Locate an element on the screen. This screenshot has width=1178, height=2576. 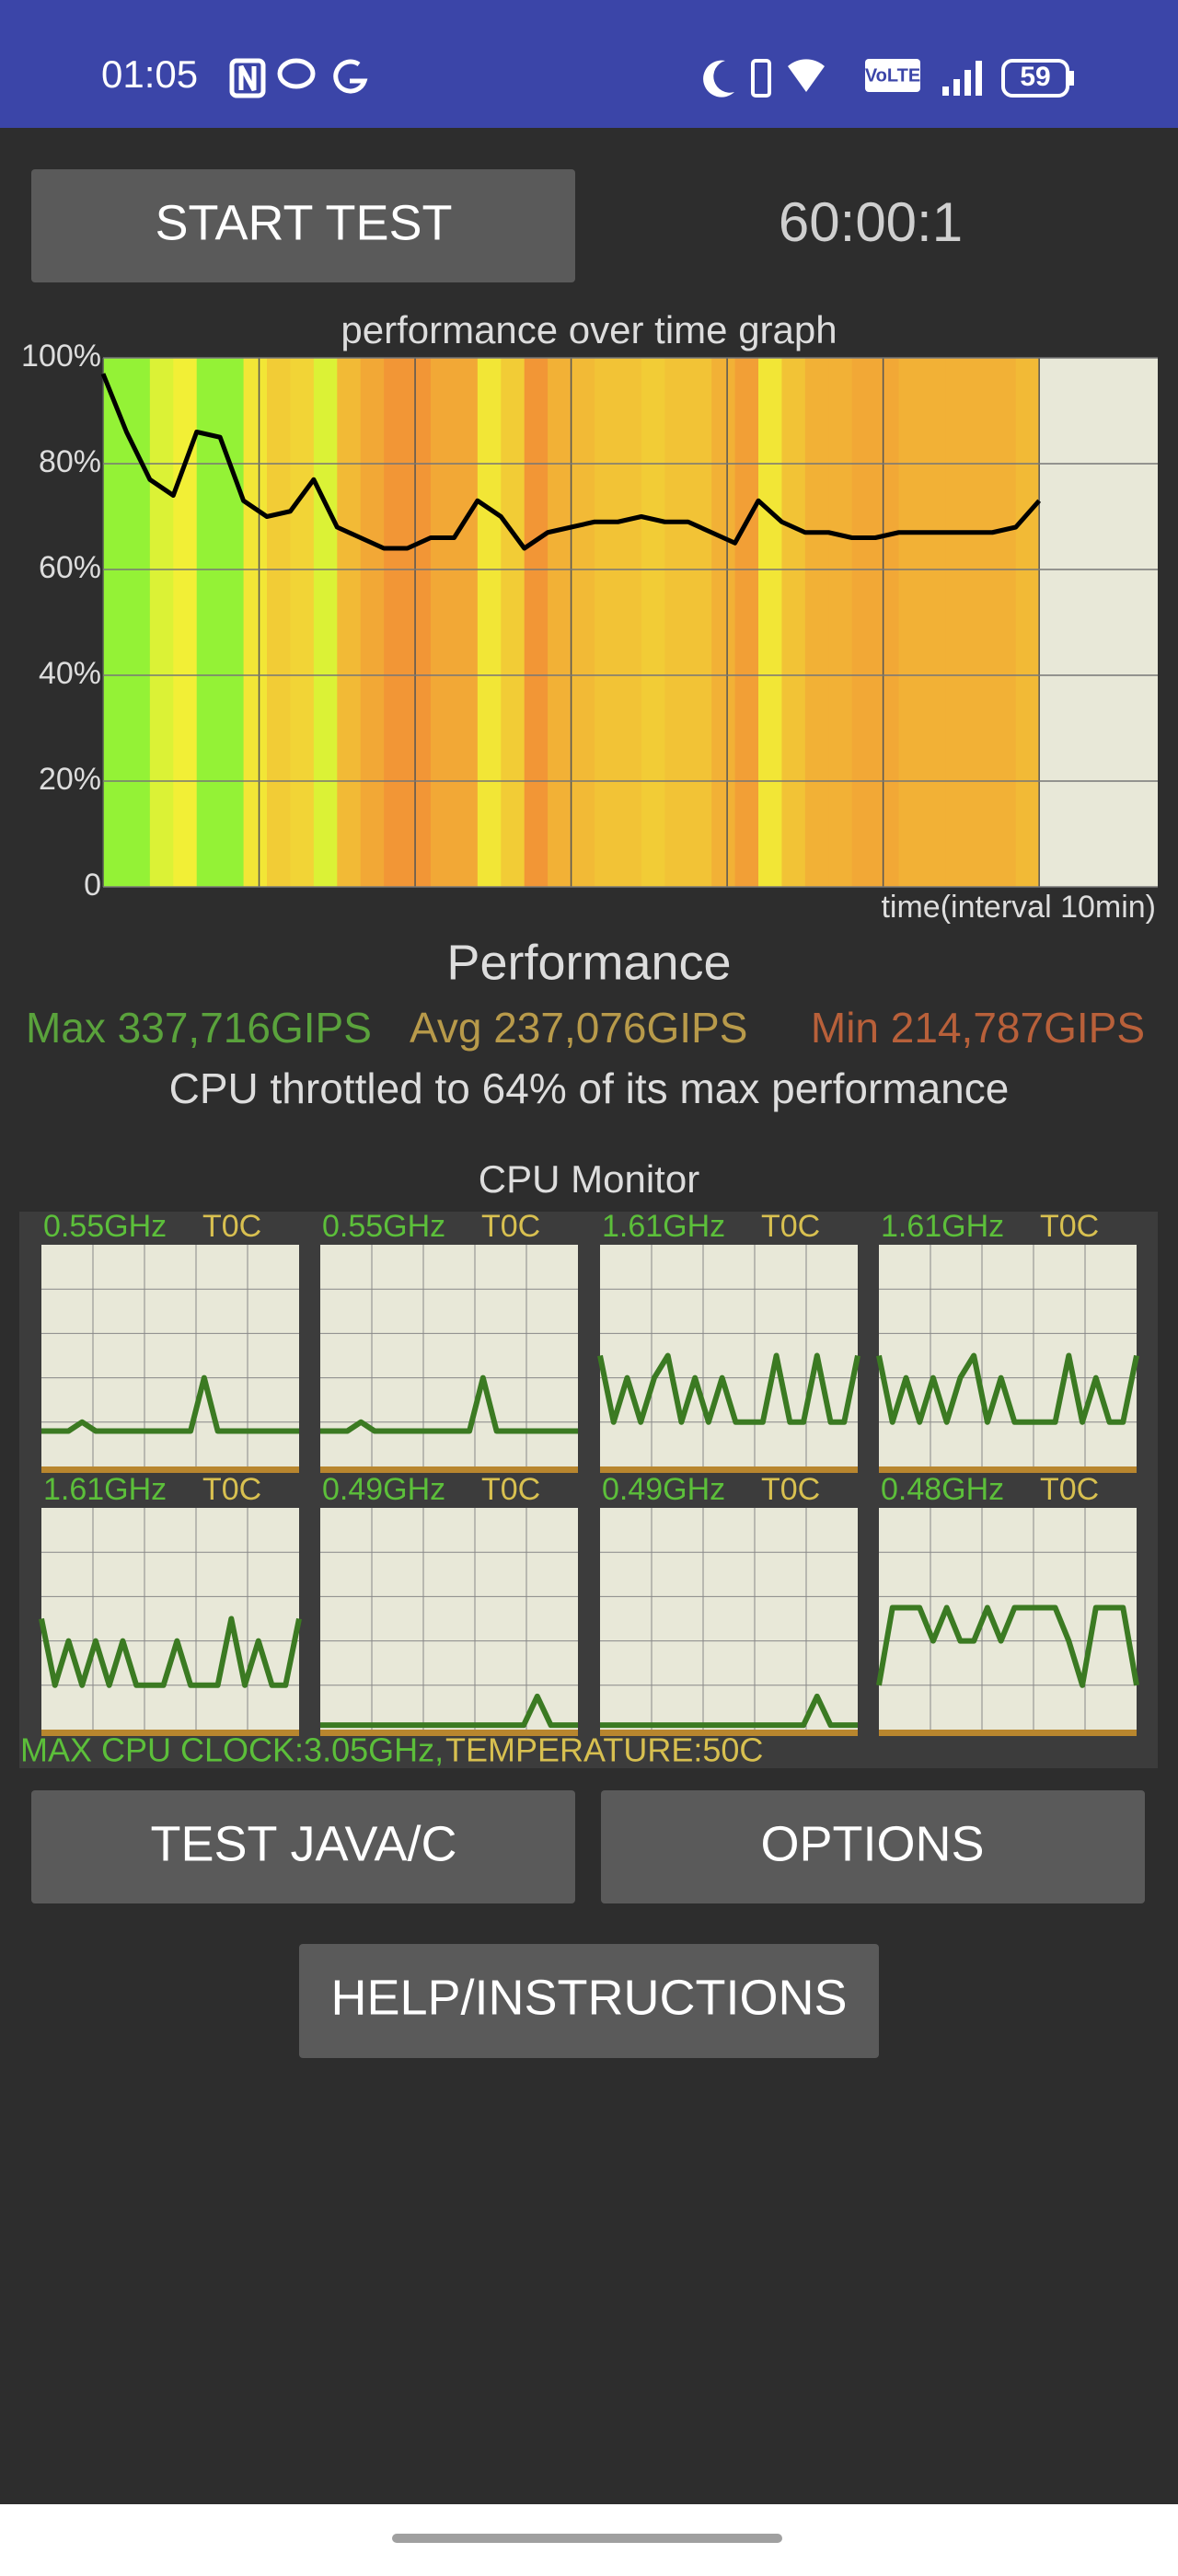
y-tick-label: 40% is located at coordinates (70, 673).